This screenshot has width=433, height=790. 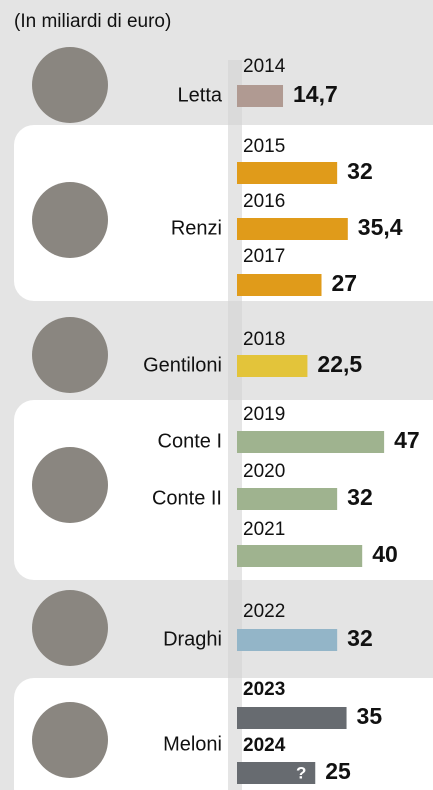 What do you see at coordinates (407, 440) in the screenshot?
I see `value-label: 47` at bounding box center [407, 440].